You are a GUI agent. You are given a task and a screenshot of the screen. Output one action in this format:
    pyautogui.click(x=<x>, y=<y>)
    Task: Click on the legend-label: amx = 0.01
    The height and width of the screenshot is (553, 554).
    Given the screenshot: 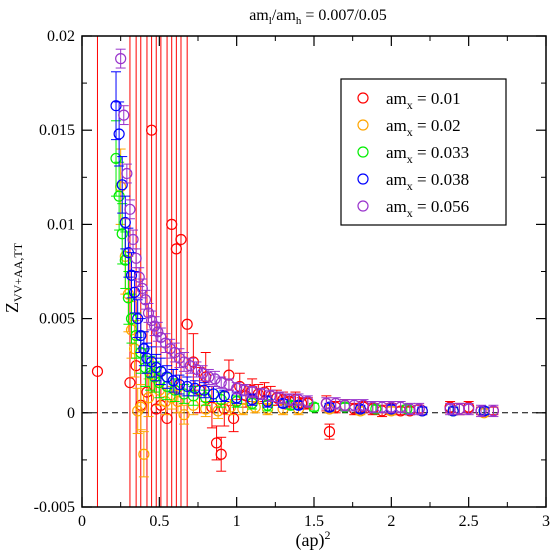 What is the action you would take?
    pyautogui.click(x=423, y=100)
    